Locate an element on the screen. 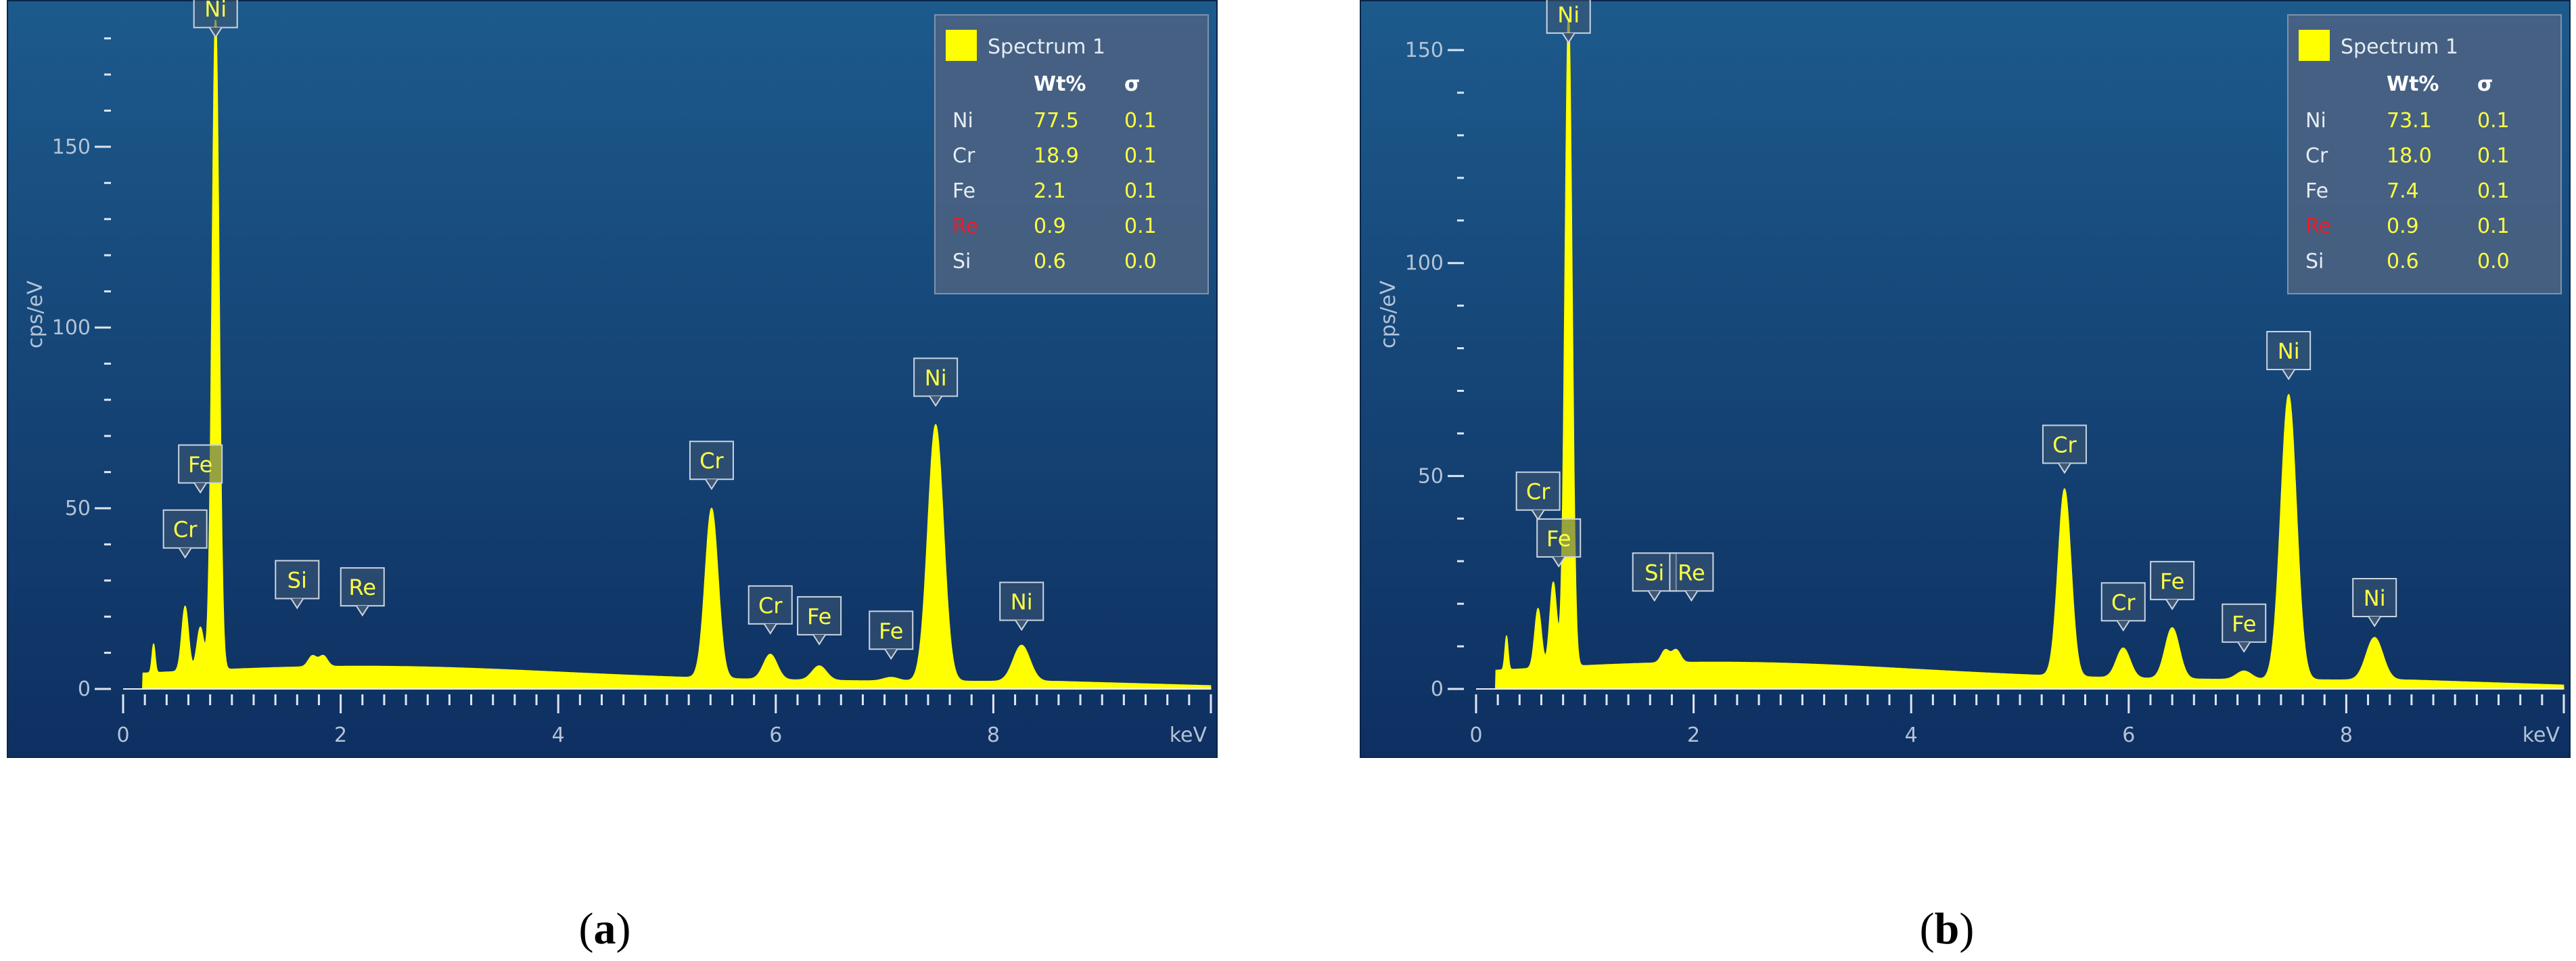  x-tick-label: 2 is located at coordinates (340, 735).